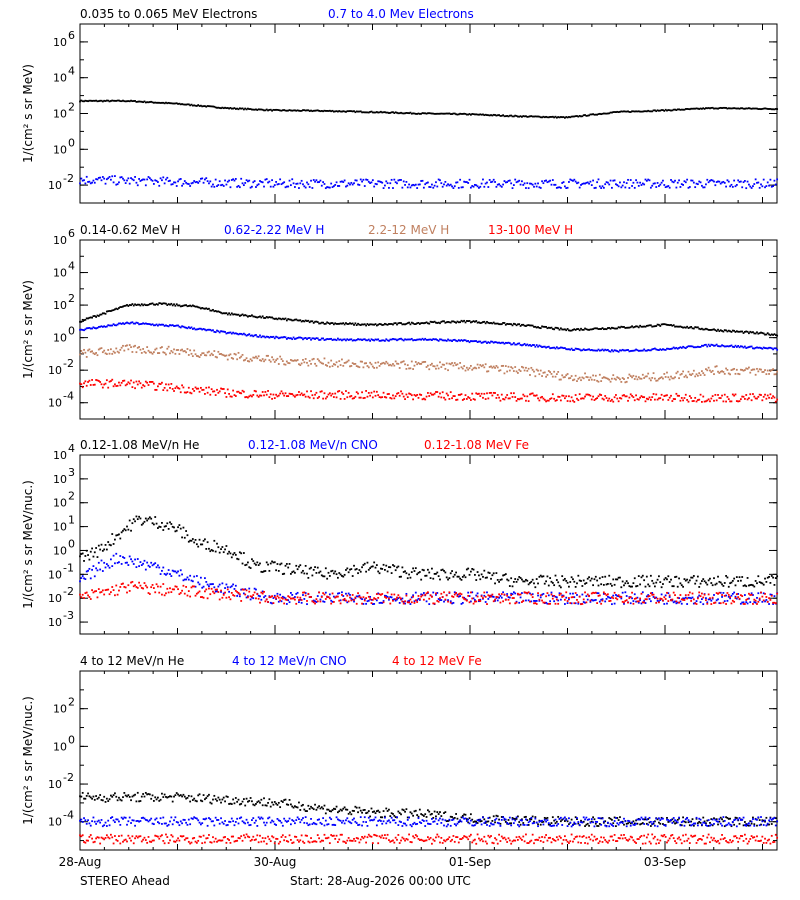 The width and height of the screenshot is (800, 900). Describe the element at coordinates (530, 230) in the screenshot. I see `legend-entry: 13-100 MeV H` at that location.